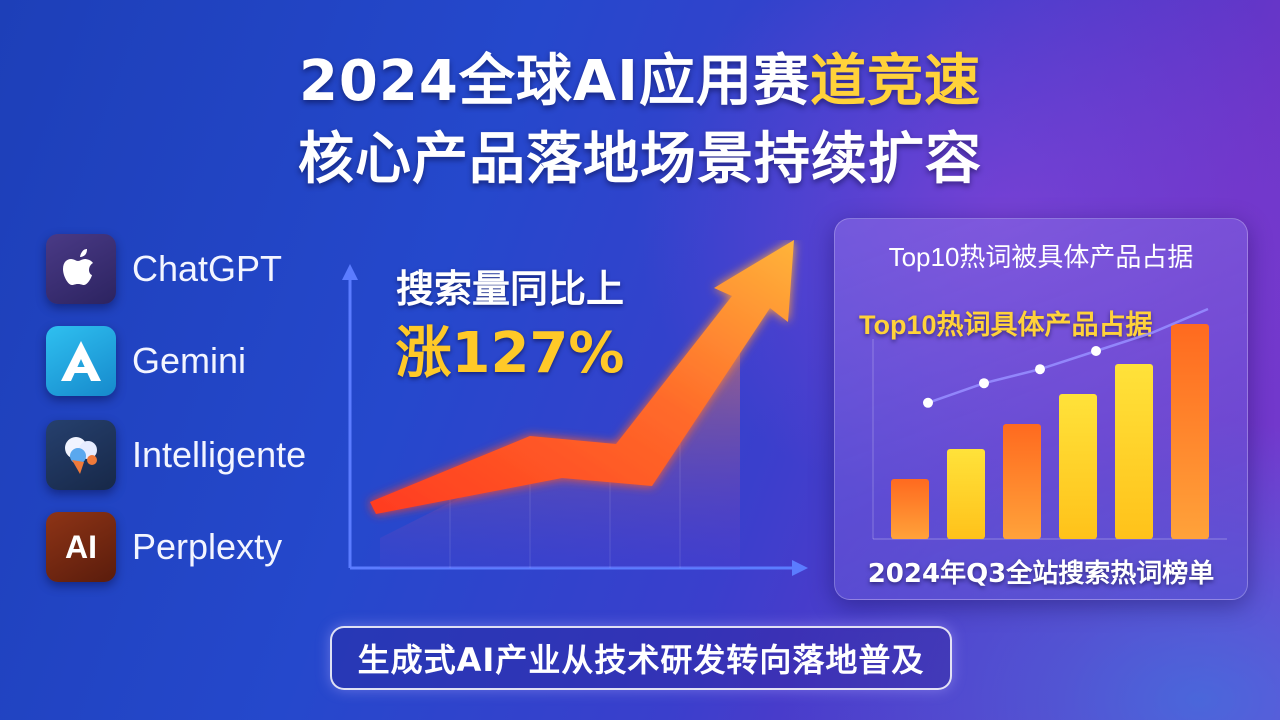 The height and width of the screenshot is (720, 1280). Describe the element at coordinates (1049, 423) in the screenshot. I see `bar-chart` at that location.